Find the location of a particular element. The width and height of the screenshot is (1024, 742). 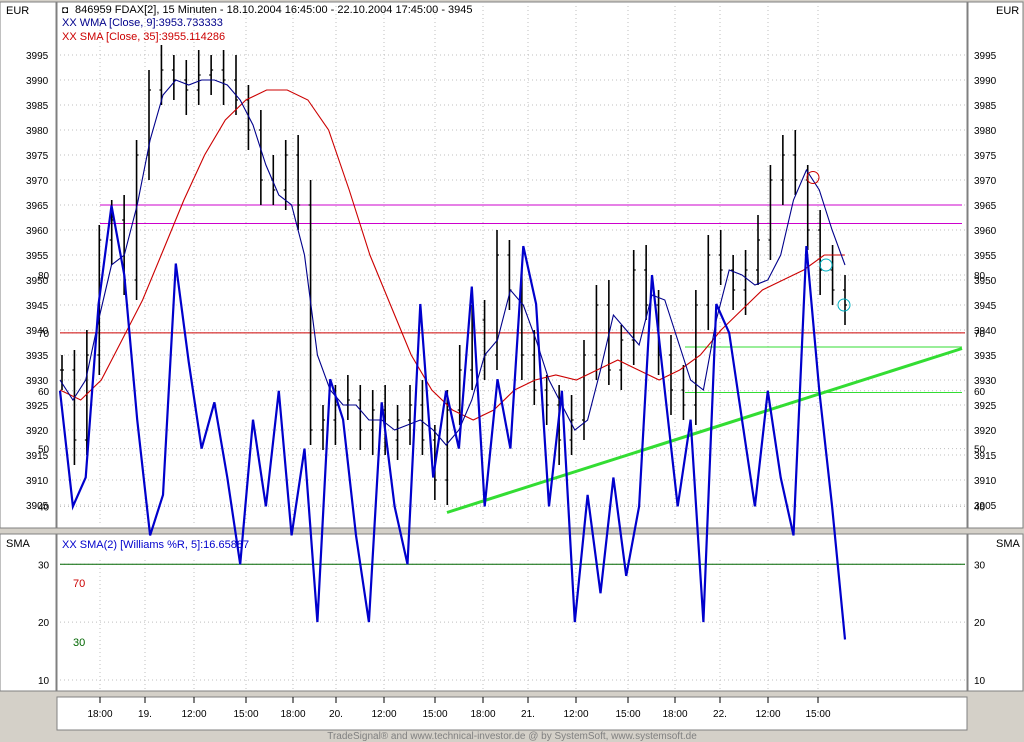

time-tick-label: 20. is located at coordinates (336, 714).